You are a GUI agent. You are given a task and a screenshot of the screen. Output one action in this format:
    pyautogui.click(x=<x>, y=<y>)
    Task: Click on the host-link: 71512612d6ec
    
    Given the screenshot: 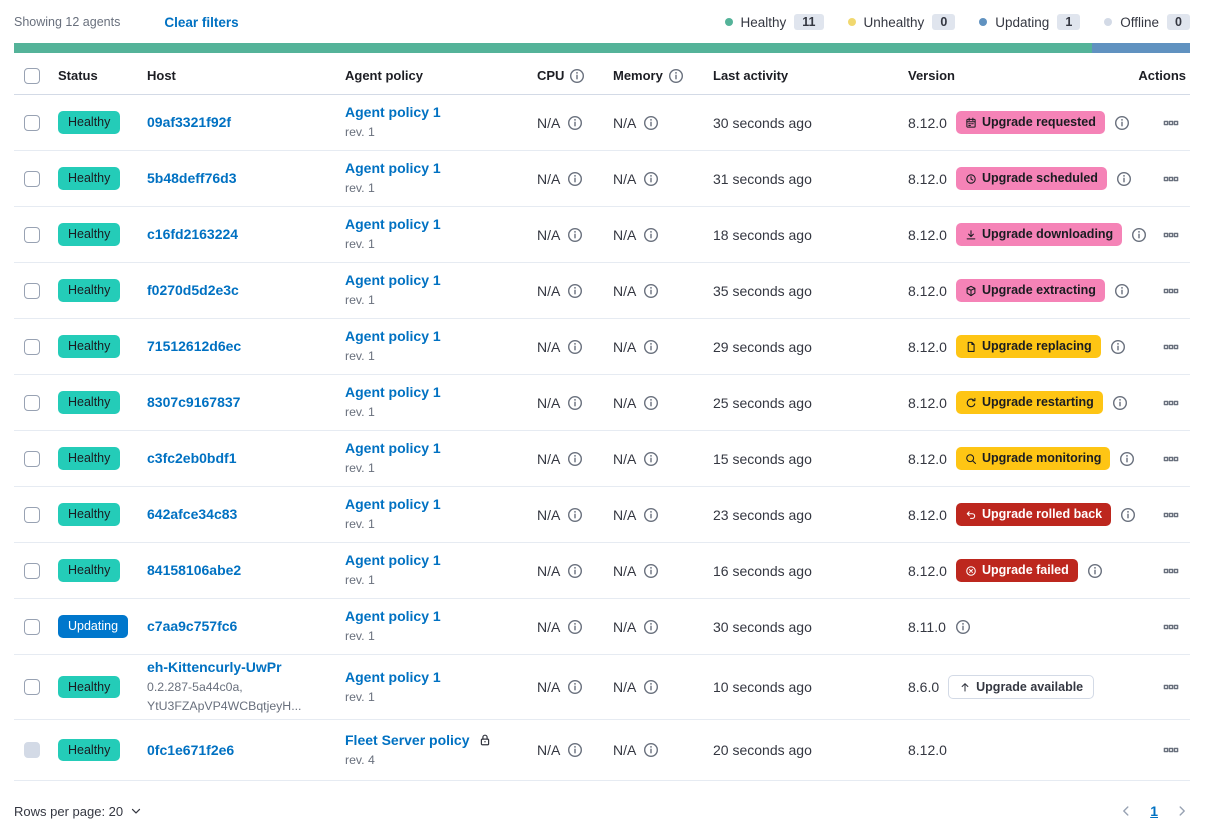 What is the action you would take?
    pyautogui.click(x=194, y=346)
    